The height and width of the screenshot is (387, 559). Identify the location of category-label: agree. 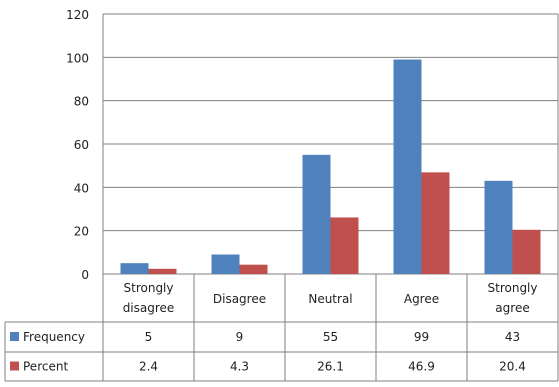
(512, 308).